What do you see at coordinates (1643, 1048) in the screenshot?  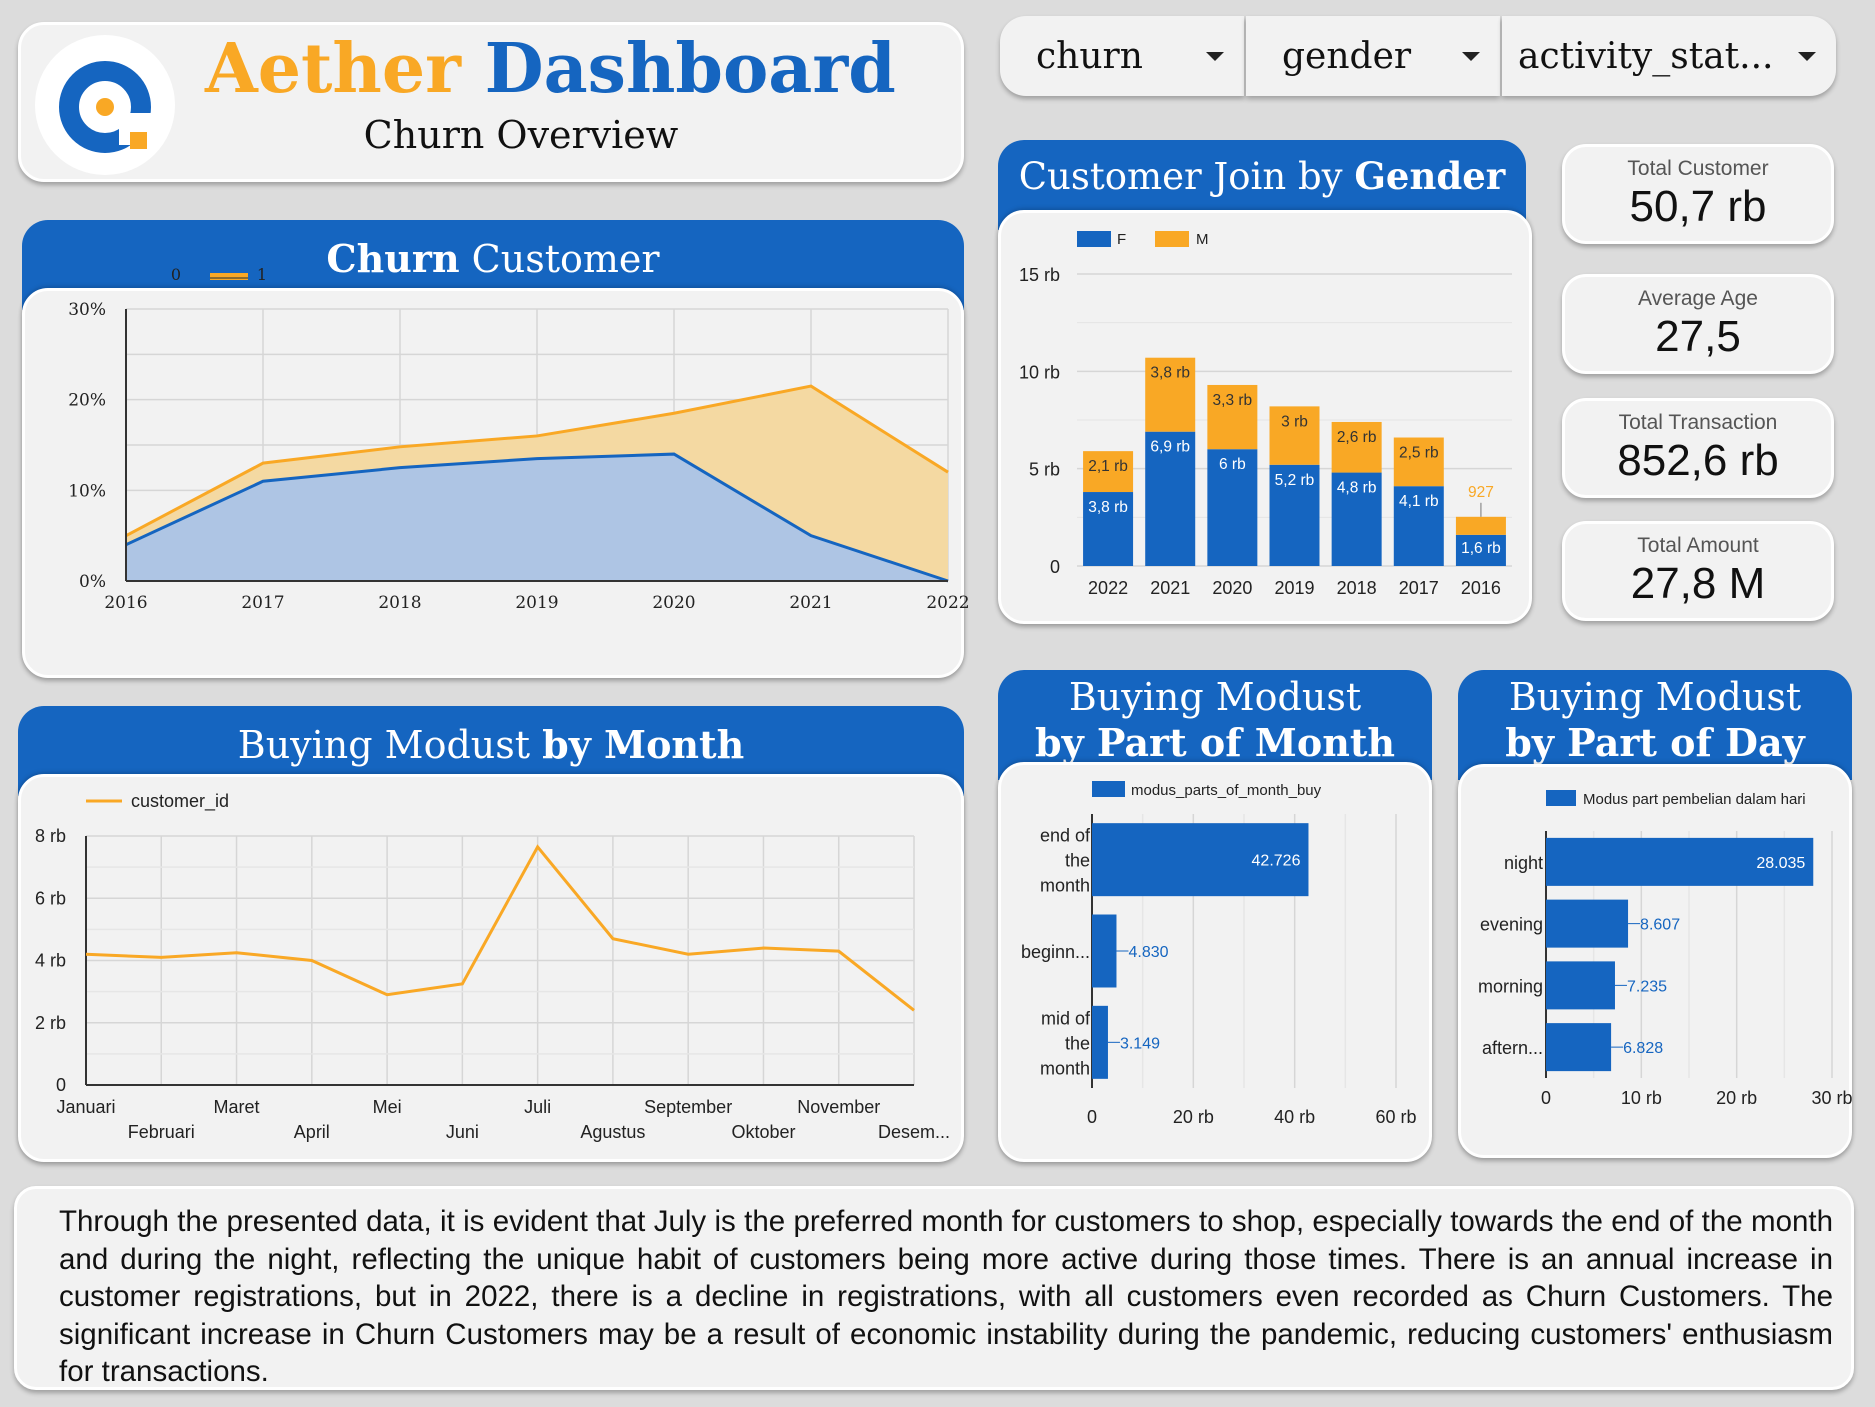 I see `partday-bar-label: 6.828` at bounding box center [1643, 1048].